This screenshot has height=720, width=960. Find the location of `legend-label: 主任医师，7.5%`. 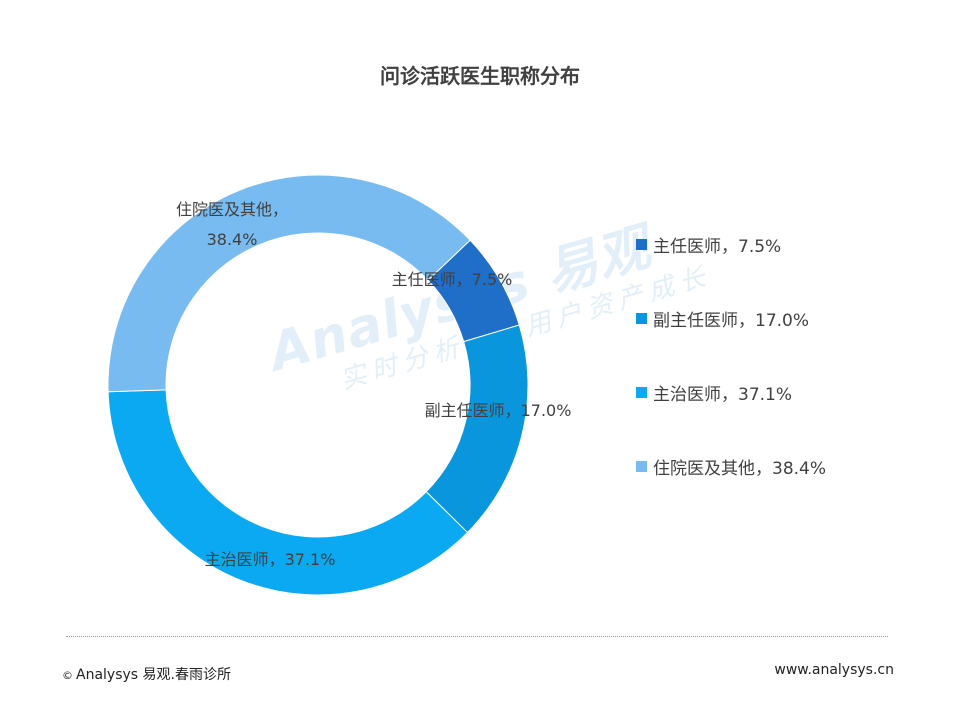

legend-label: 主任医师，7.5% is located at coordinates (717, 246).